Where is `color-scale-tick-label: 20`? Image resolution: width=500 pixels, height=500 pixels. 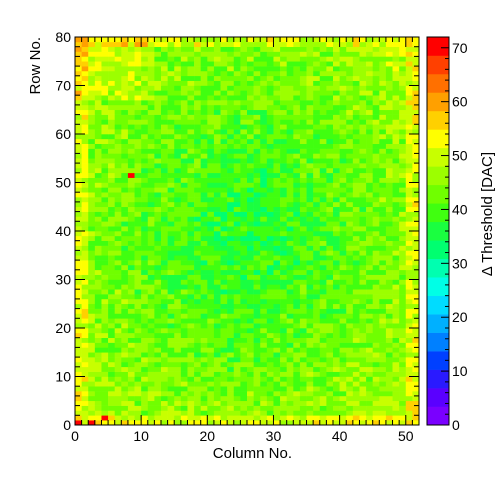
color-scale-tick-label: 20 is located at coordinates (460, 317).